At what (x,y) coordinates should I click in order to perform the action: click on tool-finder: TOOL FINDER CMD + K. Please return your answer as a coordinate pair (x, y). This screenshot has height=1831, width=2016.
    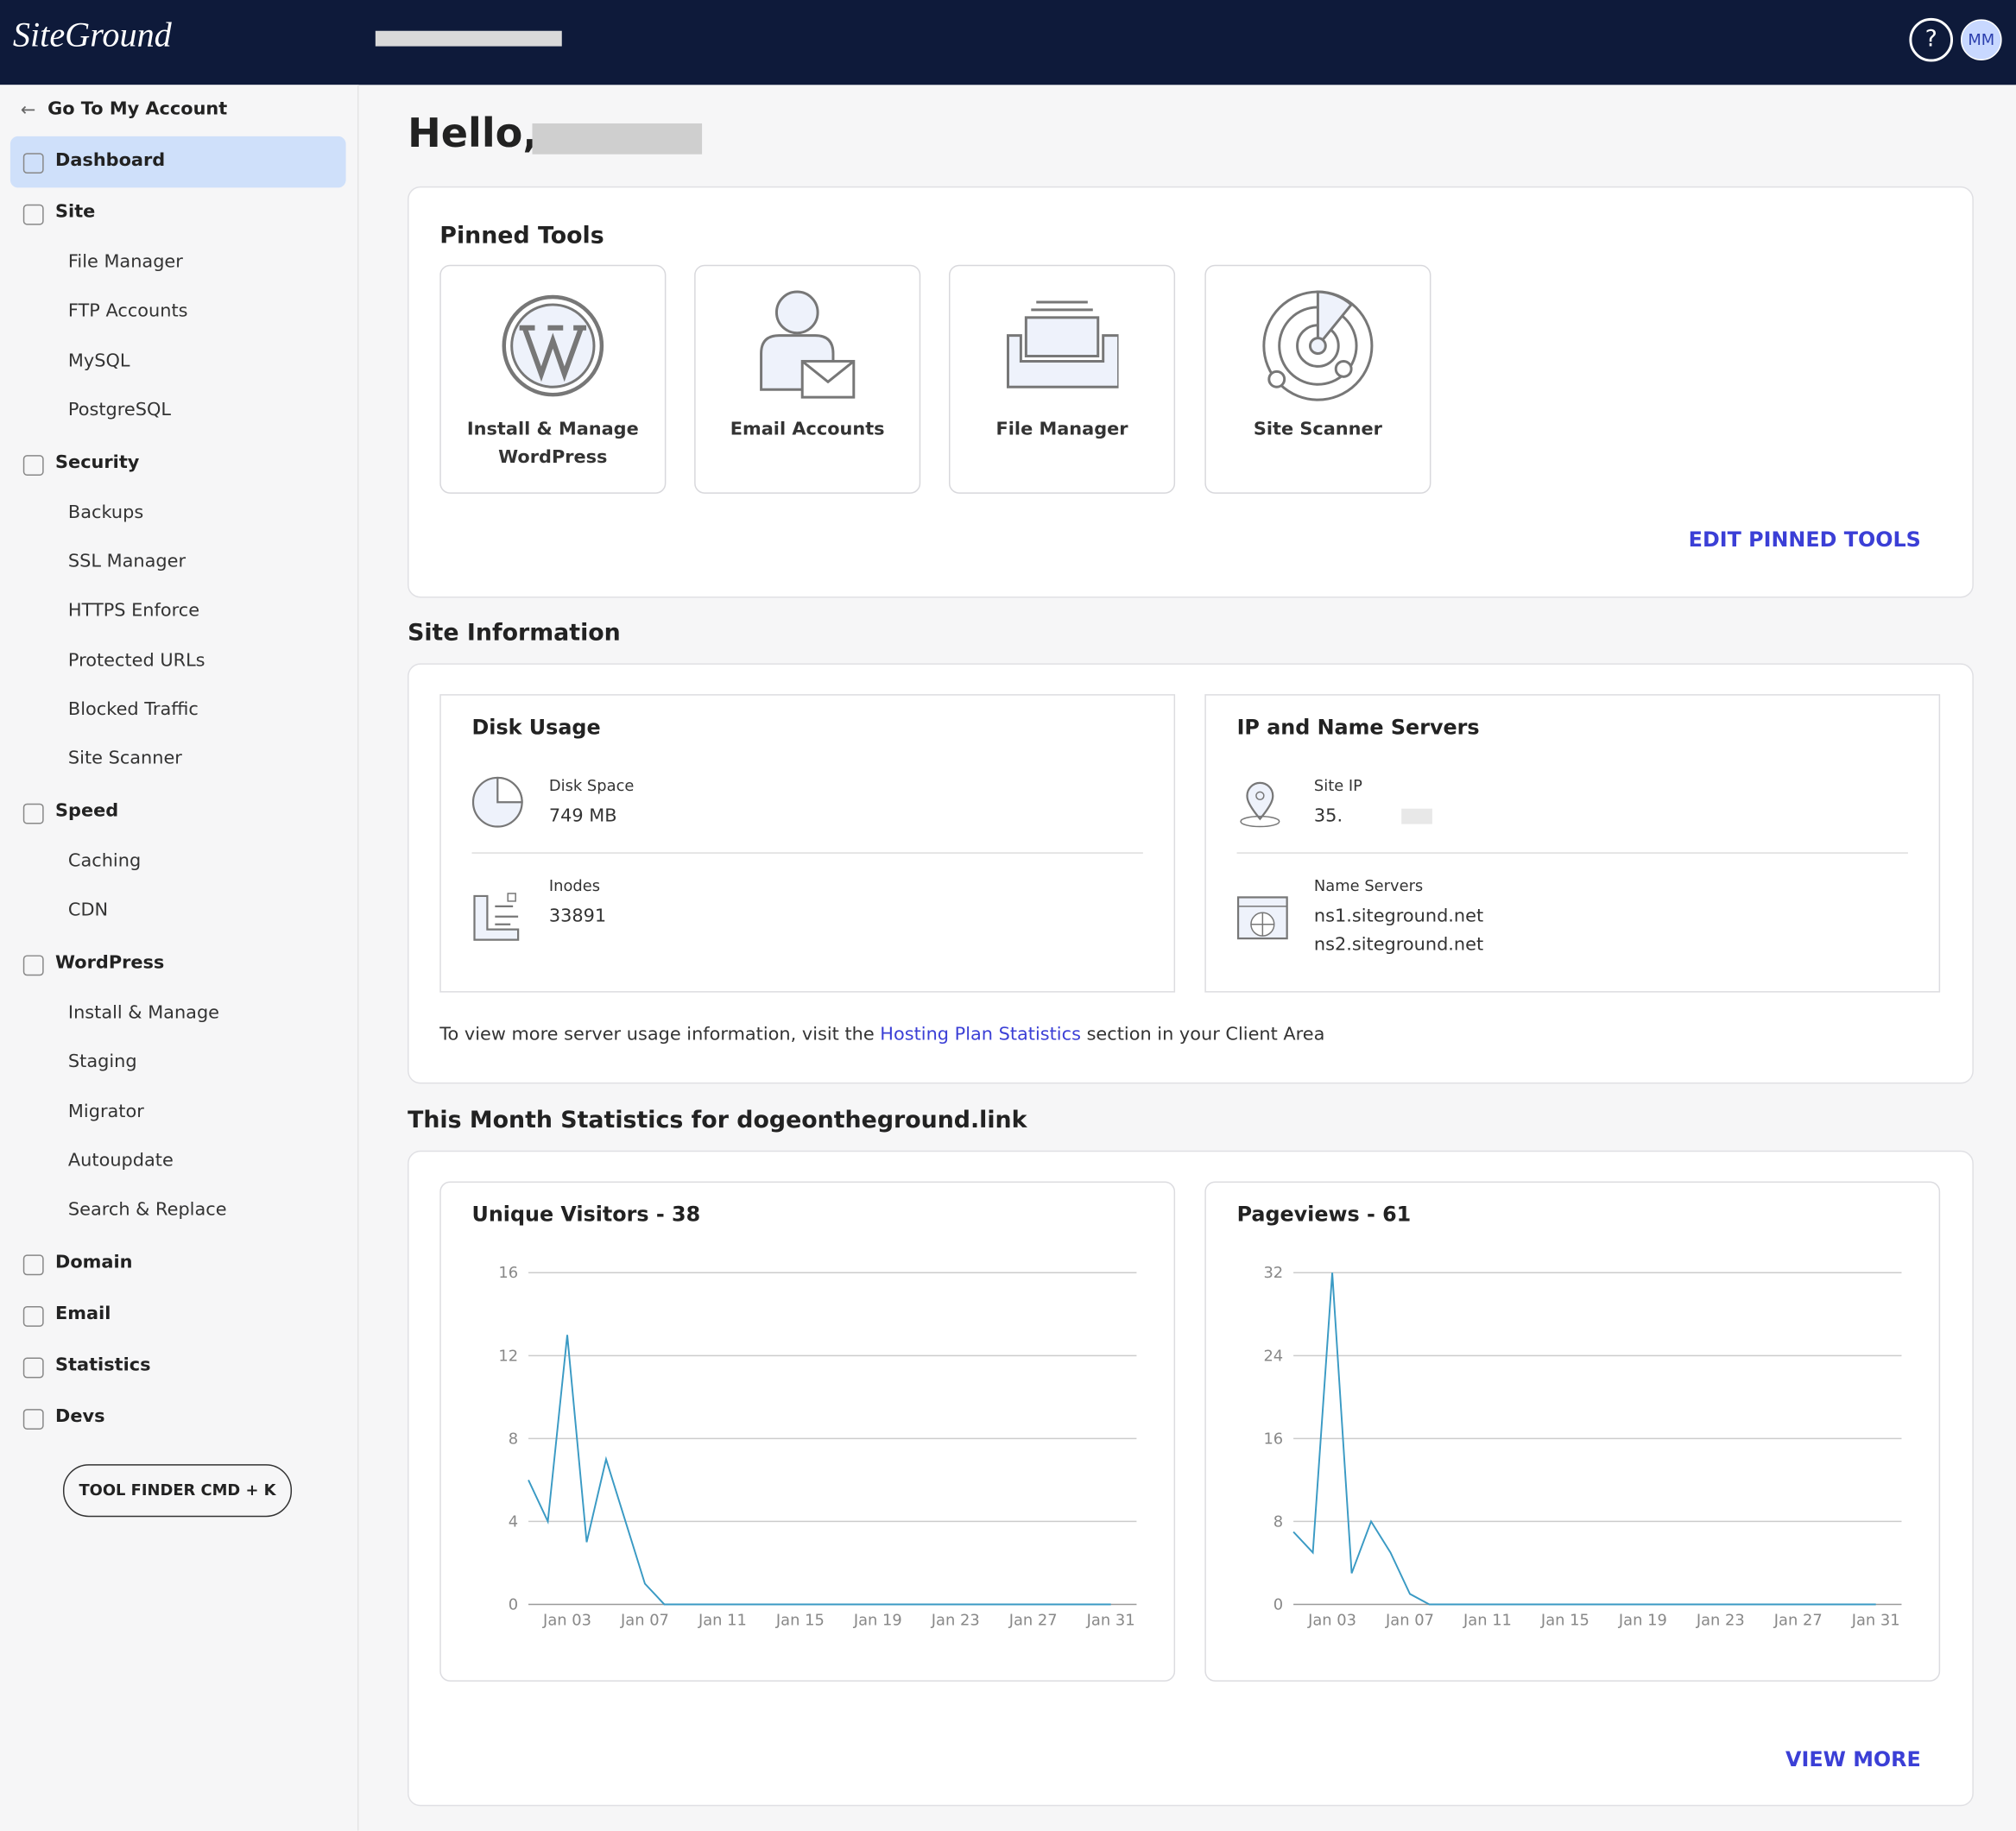
    Looking at the image, I should click on (177, 1490).